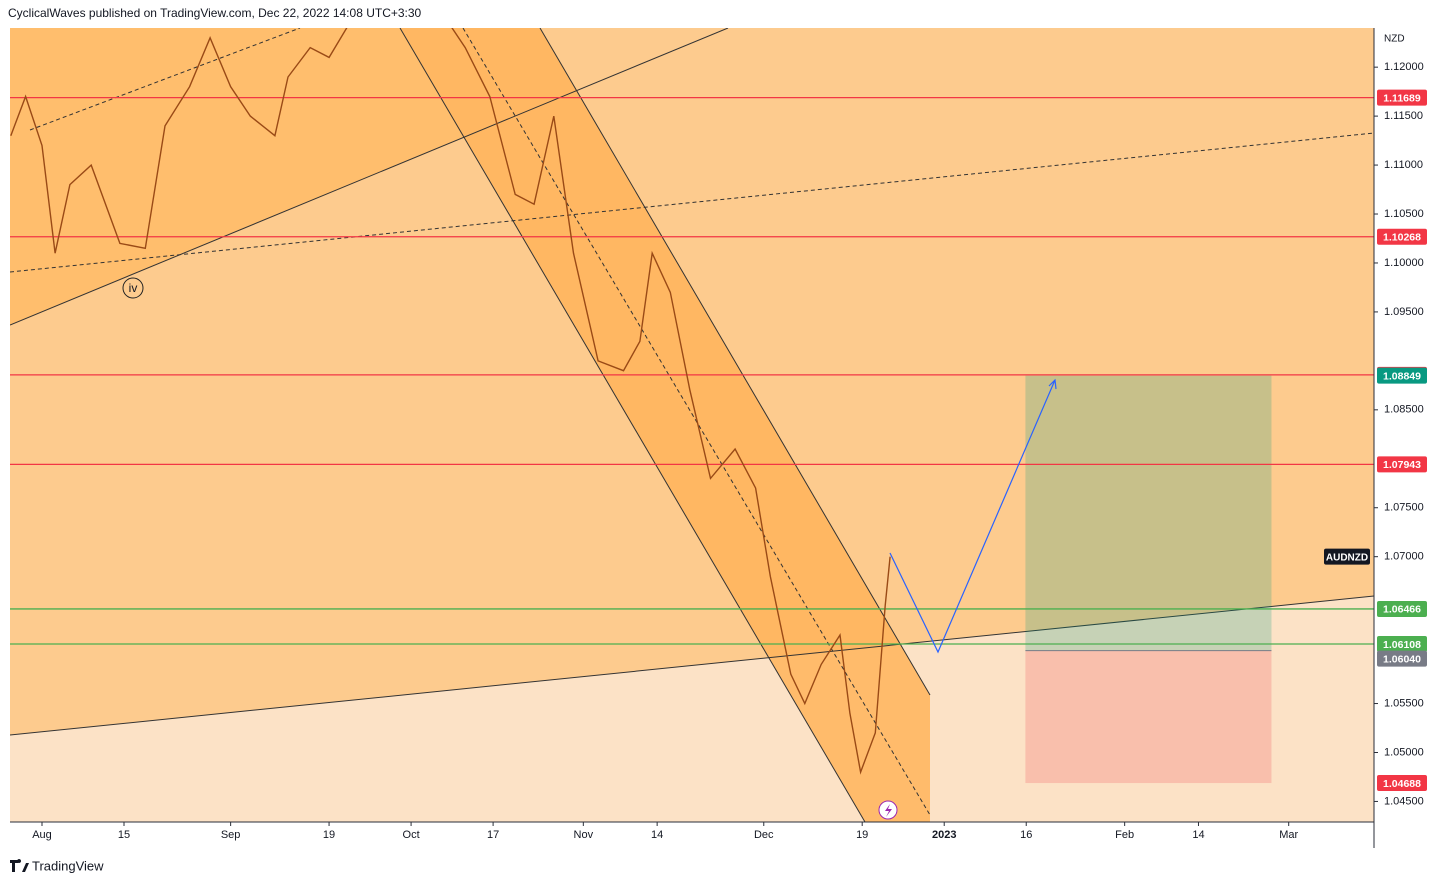 Image resolution: width=1440 pixels, height=884 pixels. What do you see at coordinates (1404, 801) in the screenshot?
I see `y-tick-label: 1.04500` at bounding box center [1404, 801].